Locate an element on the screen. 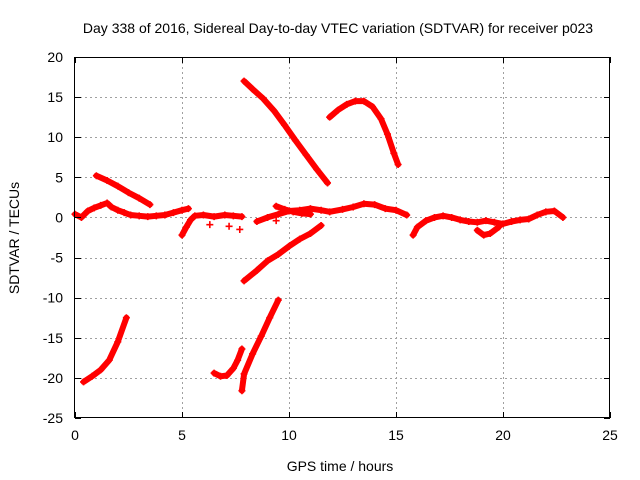  y-tick-label: 15 is located at coordinates (55, 97).